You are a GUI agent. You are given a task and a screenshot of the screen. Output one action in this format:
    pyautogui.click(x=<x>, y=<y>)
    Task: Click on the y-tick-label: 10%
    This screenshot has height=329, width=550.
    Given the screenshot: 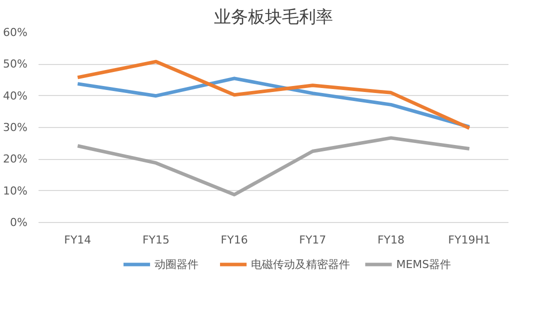 What is the action you would take?
    pyautogui.click(x=15, y=191)
    